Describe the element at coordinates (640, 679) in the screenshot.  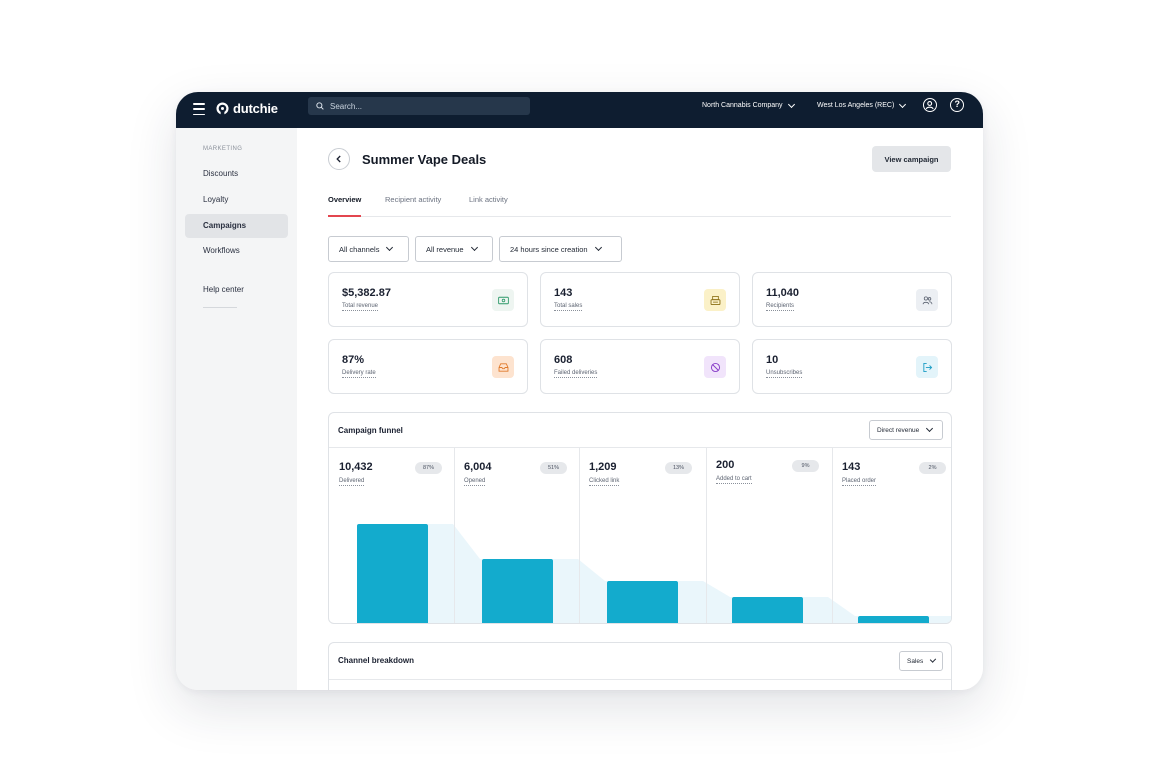
I see `panel-divider` at that location.